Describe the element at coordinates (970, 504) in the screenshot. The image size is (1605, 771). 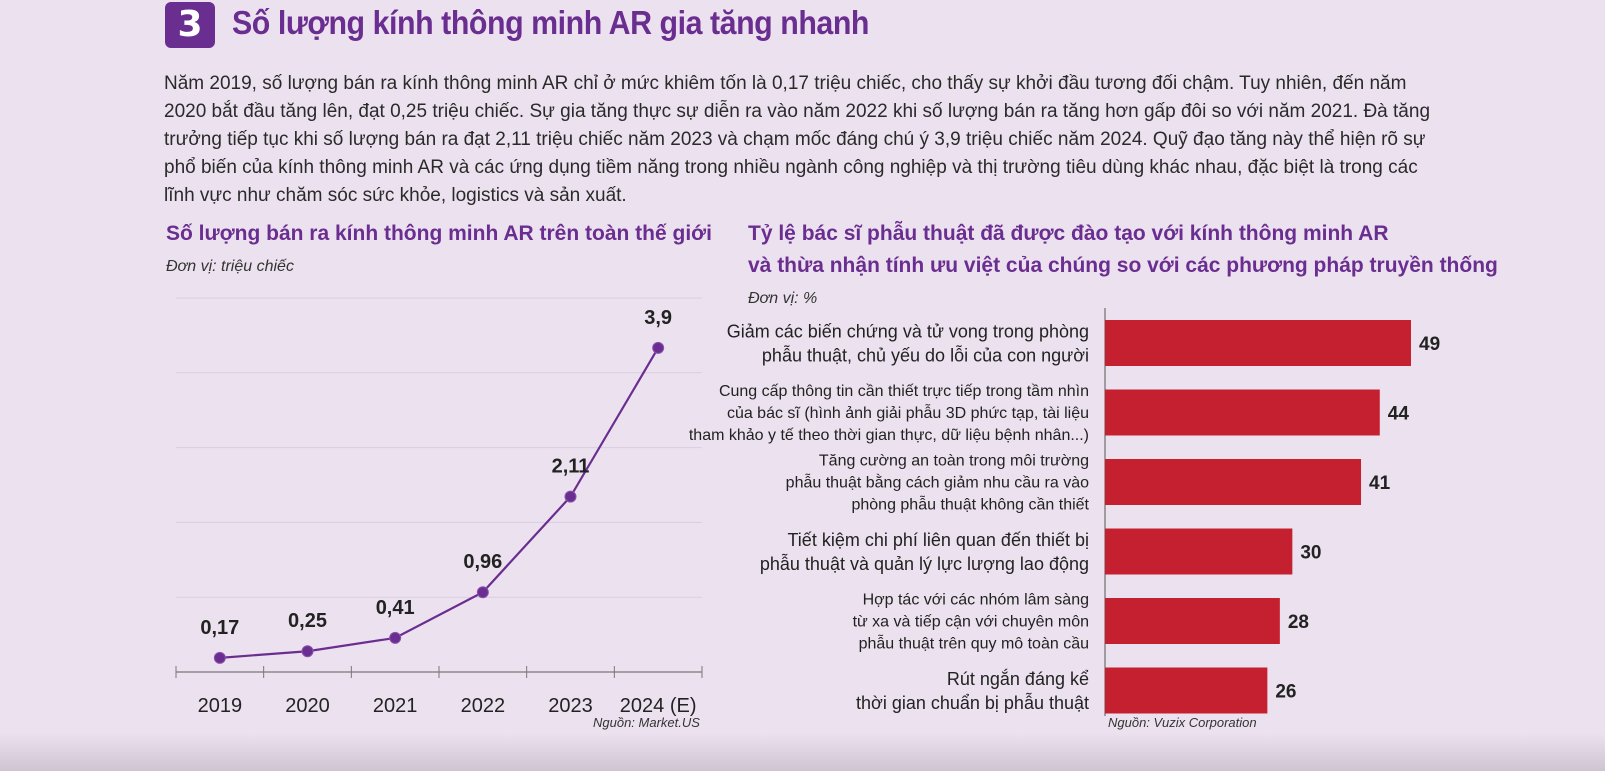
I see `bar-chart-category-label: phòng phẫu thuật không cần thiết` at that location.